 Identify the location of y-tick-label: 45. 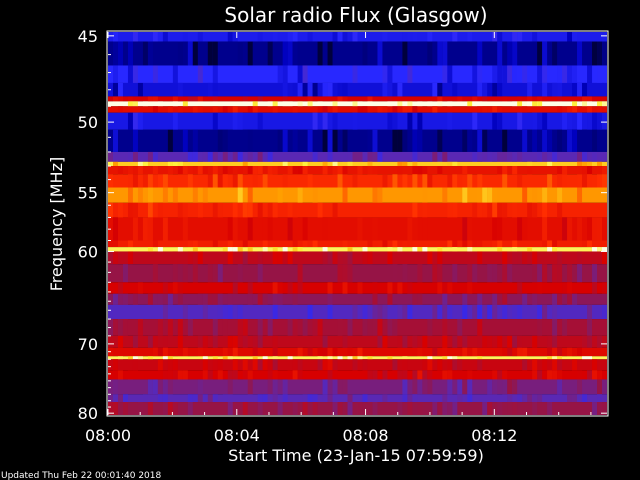
(88, 36).